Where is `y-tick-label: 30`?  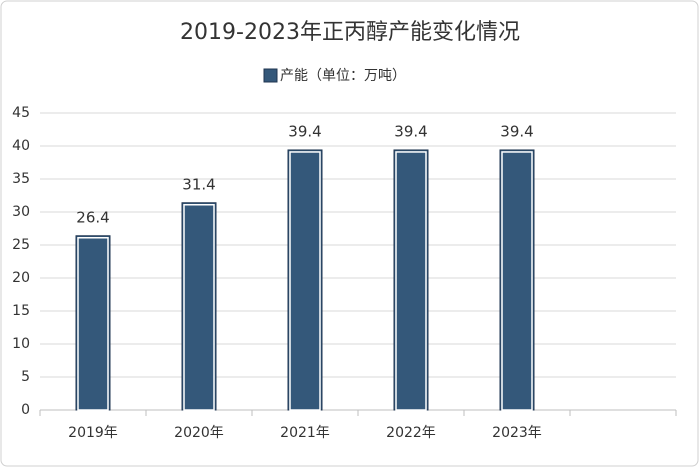 y-tick-label: 30 is located at coordinates (21, 212).